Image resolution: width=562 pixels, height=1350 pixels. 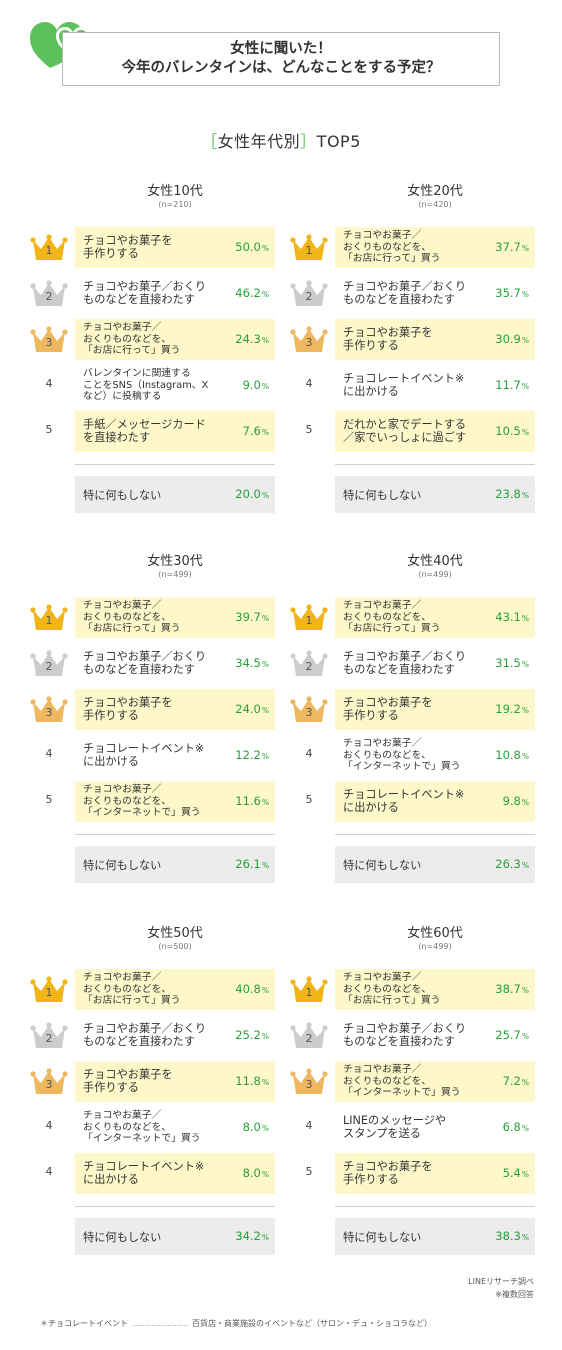 I want to click on ranking-row: 4 LINEのメッセージや スタンプを送る 6.8%, so click(x=418, y=1127).